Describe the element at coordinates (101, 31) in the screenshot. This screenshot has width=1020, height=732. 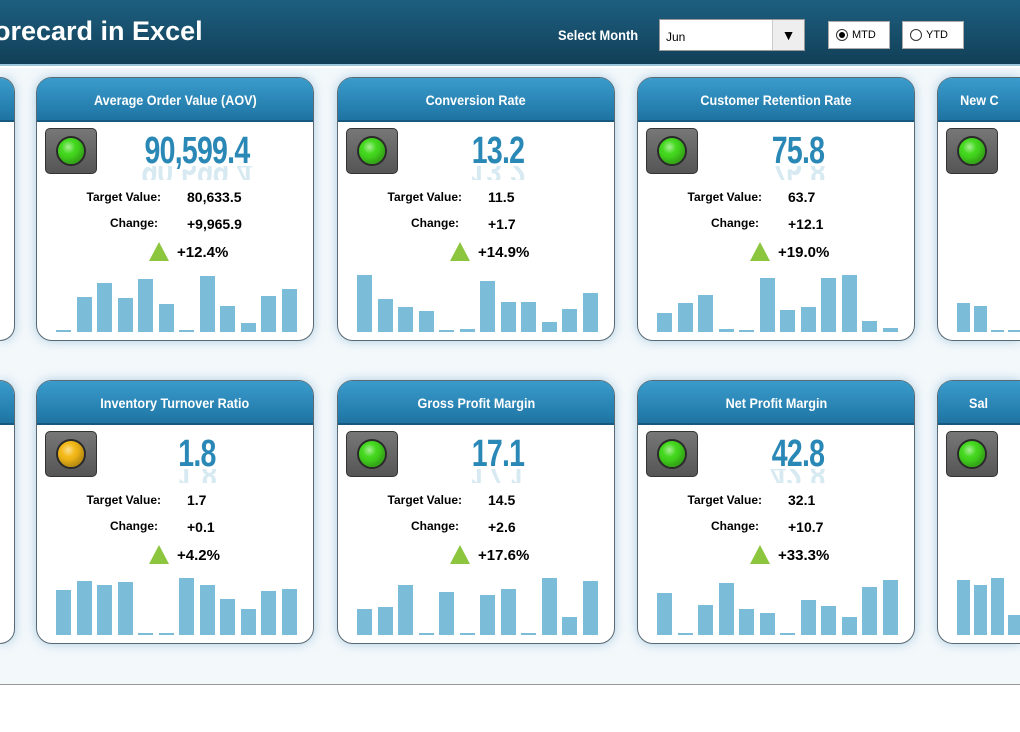
I see `page-title: orecard in Excel` at that location.